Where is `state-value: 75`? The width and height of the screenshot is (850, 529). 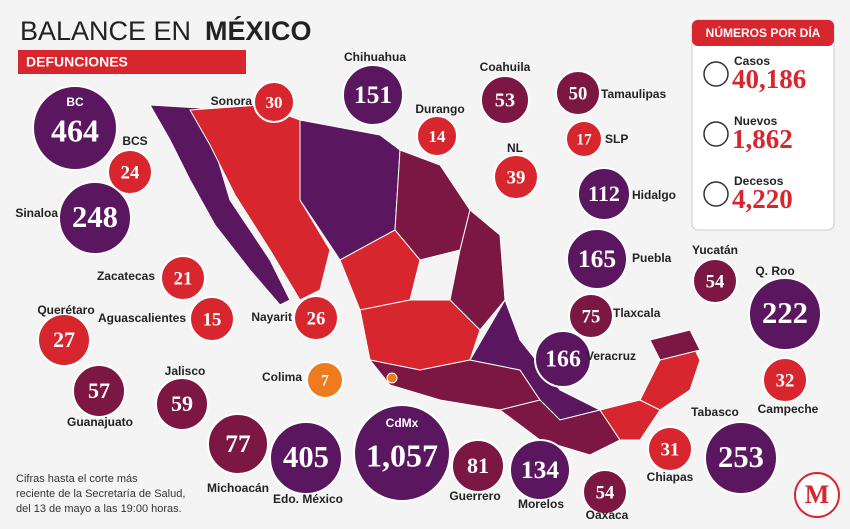 state-value: 75 is located at coordinates (591, 316).